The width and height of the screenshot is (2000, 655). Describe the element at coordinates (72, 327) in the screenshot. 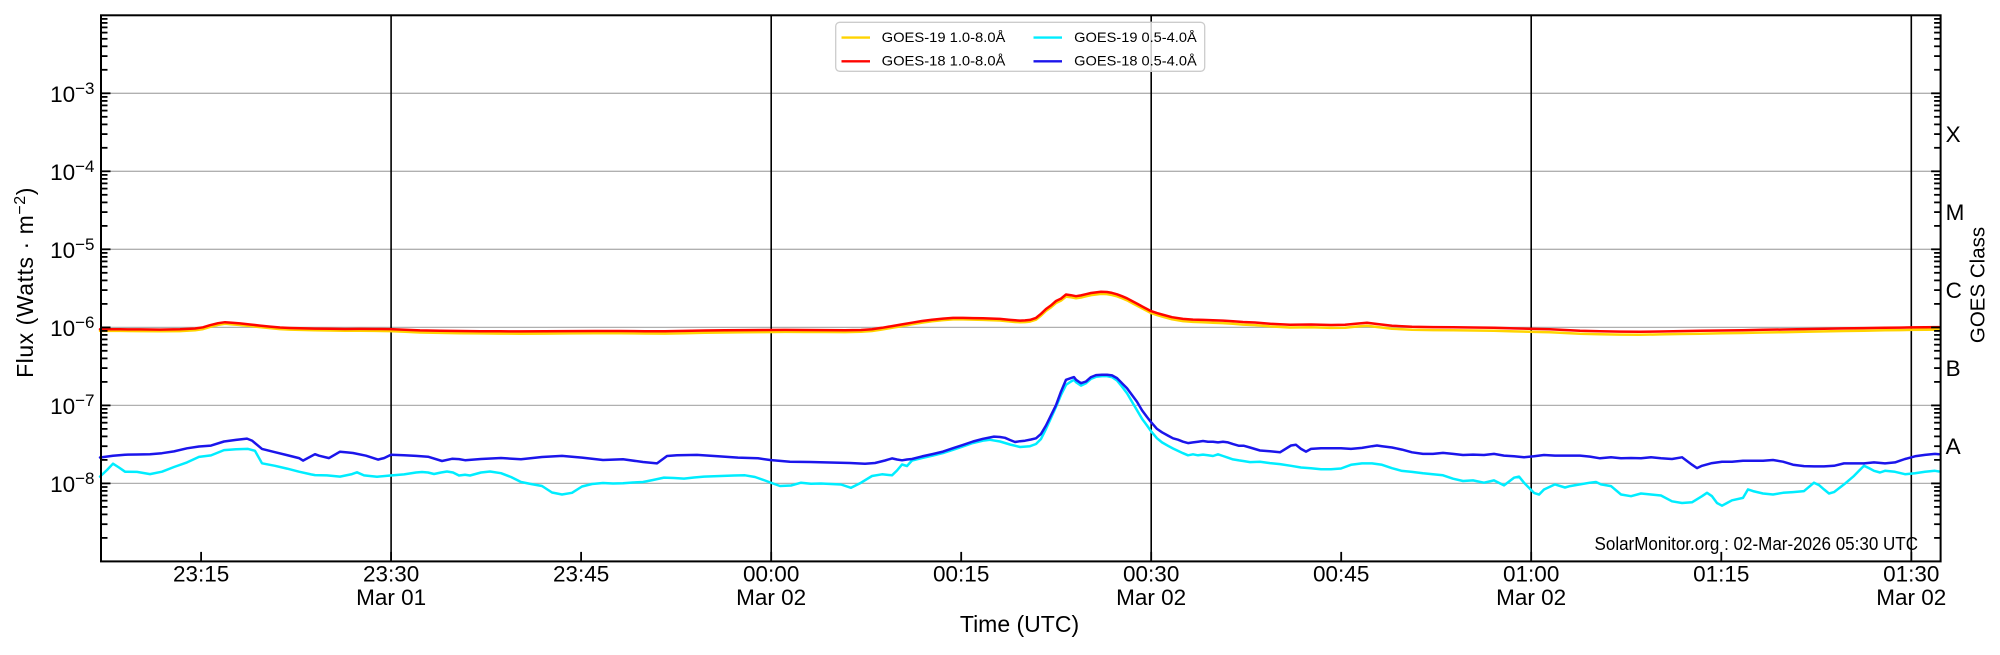

I see `svg-text: 10−6` at that location.